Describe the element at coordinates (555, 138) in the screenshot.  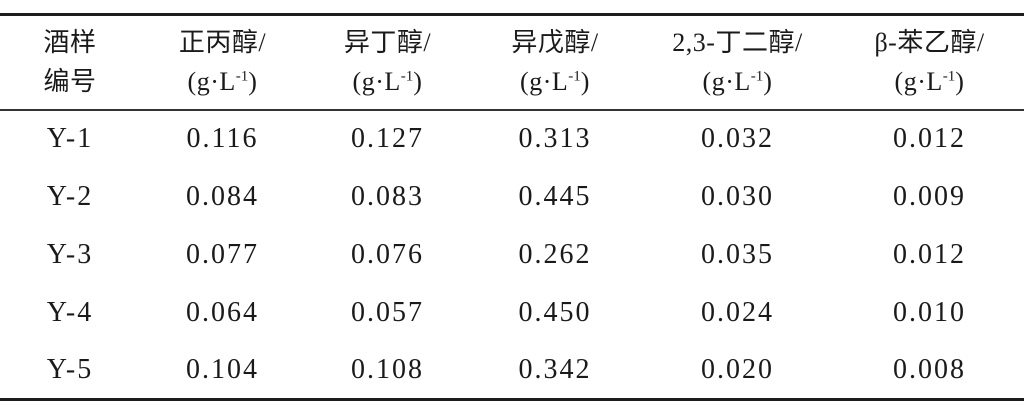
I see `value-cell: 0.313` at that location.